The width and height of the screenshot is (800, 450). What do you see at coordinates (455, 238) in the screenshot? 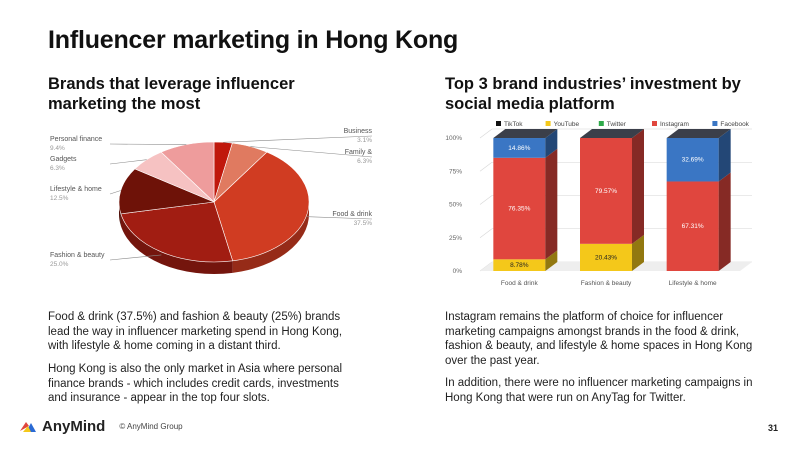
I see `y-tick-1: 25%` at bounding box center [455, 238].